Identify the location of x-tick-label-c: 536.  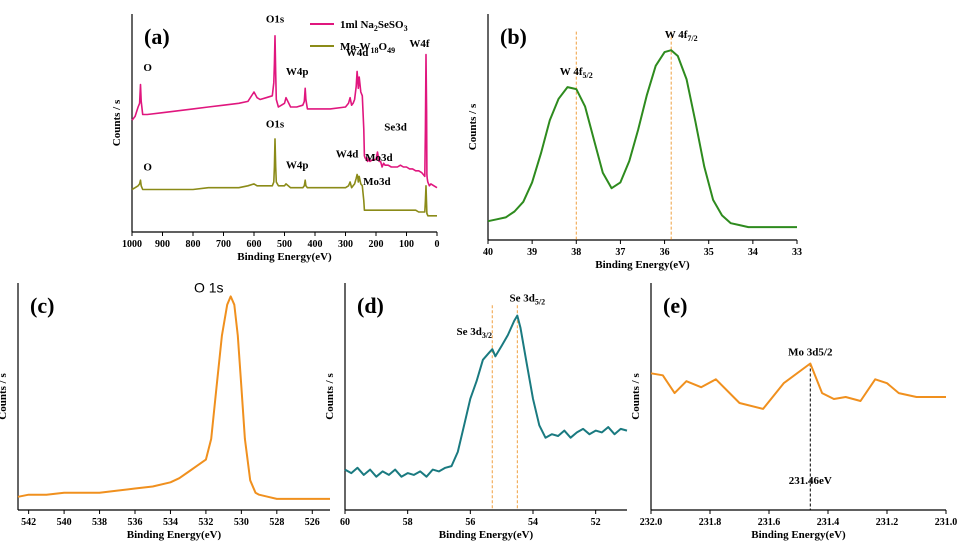
(135, 522).